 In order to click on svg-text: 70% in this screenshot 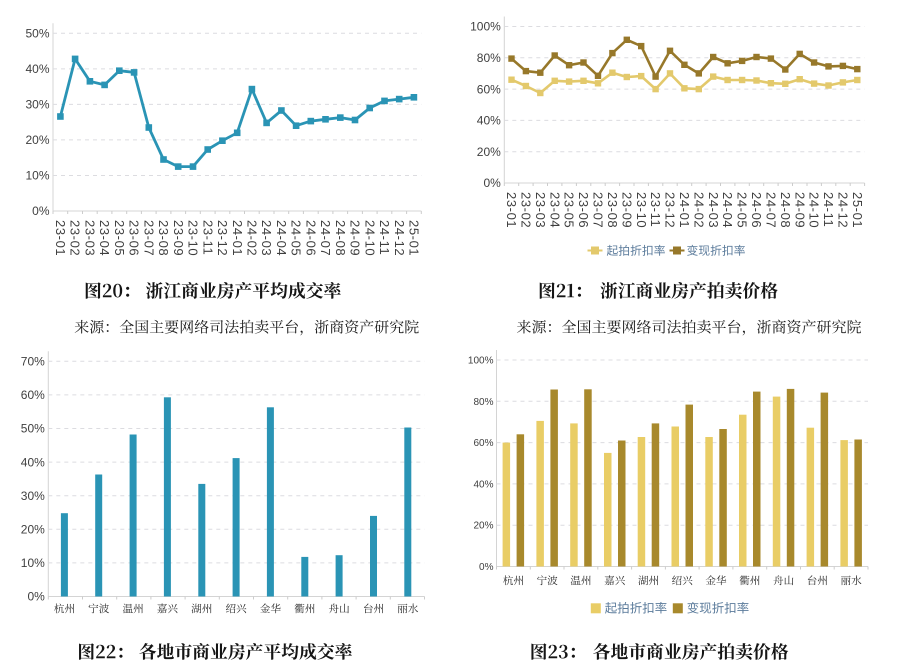, I will do `click(33, 362)`.